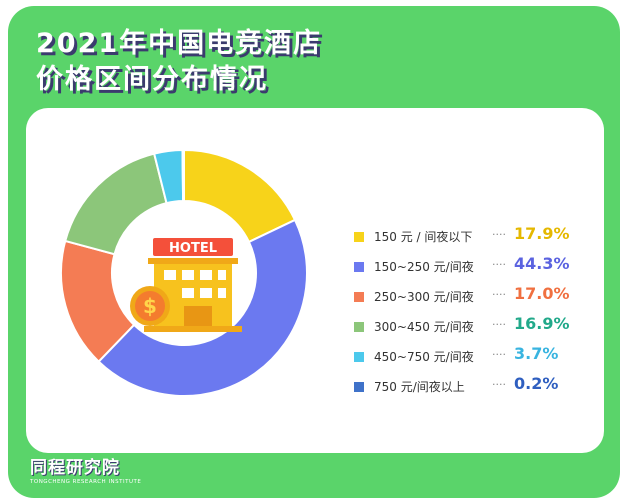 The height and width of the screenshot is (504, 628). What do you see at coordinates (179, 43) in the screenshot?
I see `title-line-1: 2021年中国电竞酒店` at bounding box center [179, 43].